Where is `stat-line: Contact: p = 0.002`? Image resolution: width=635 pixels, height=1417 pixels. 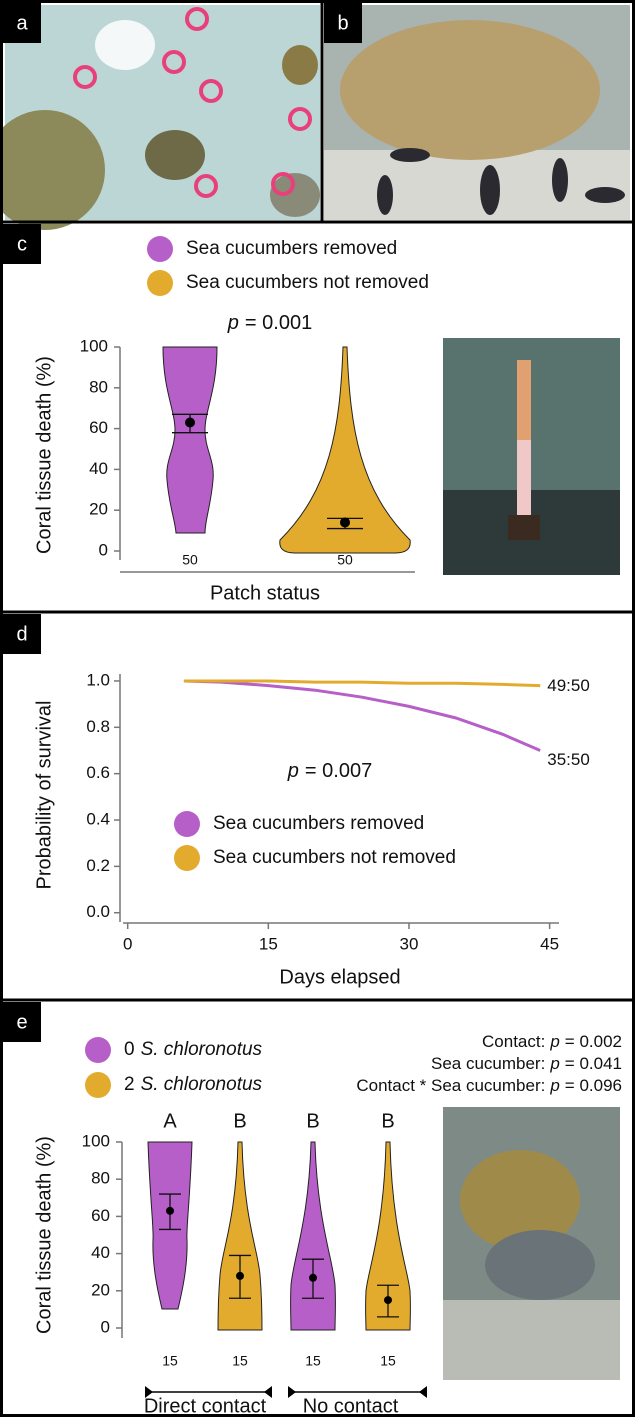 stat-line: Contact: p = 0.002 is located at coordinates (552, 1041).